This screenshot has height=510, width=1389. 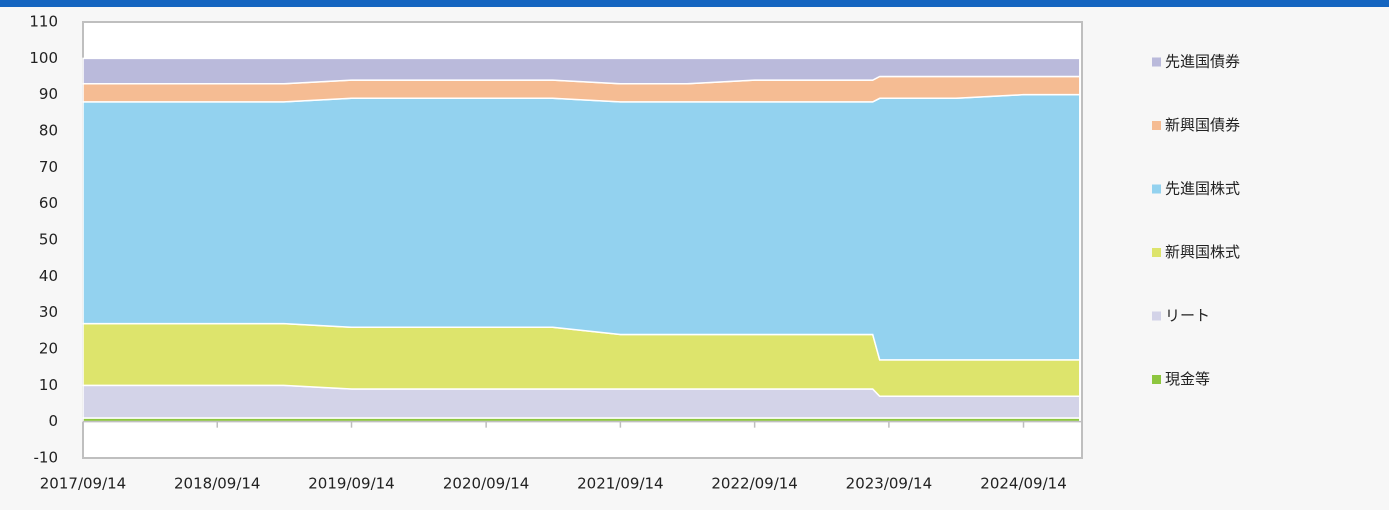 I want to click on y-tick-label: 90, so click(x=48, y=94).